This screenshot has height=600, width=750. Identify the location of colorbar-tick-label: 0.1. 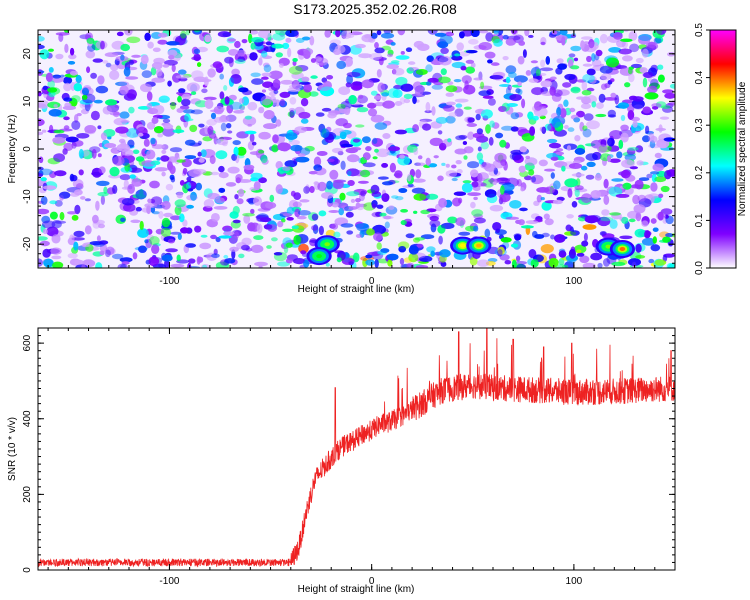
(699, 220).